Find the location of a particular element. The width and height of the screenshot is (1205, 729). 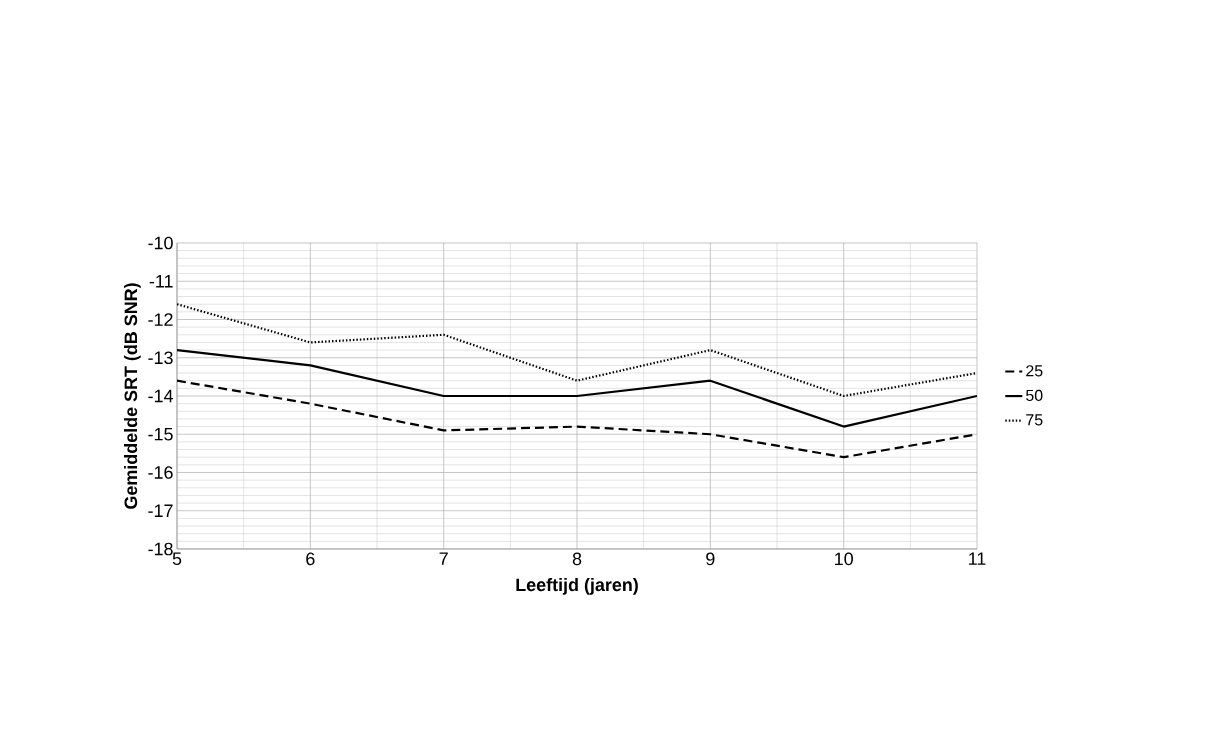

y-tick-label: -13 is located at coordinates (160, 358).